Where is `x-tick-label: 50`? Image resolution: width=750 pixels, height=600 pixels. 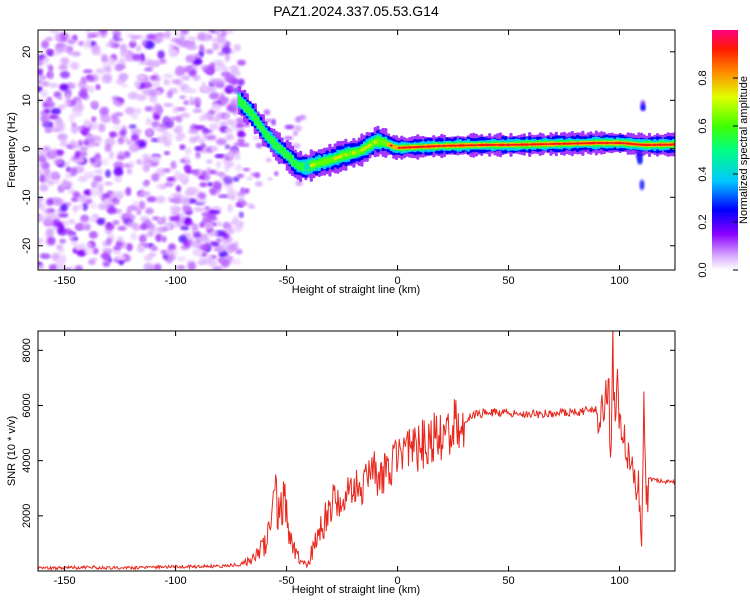
x-tick-label: 50 is located at coordinates (508, 281).